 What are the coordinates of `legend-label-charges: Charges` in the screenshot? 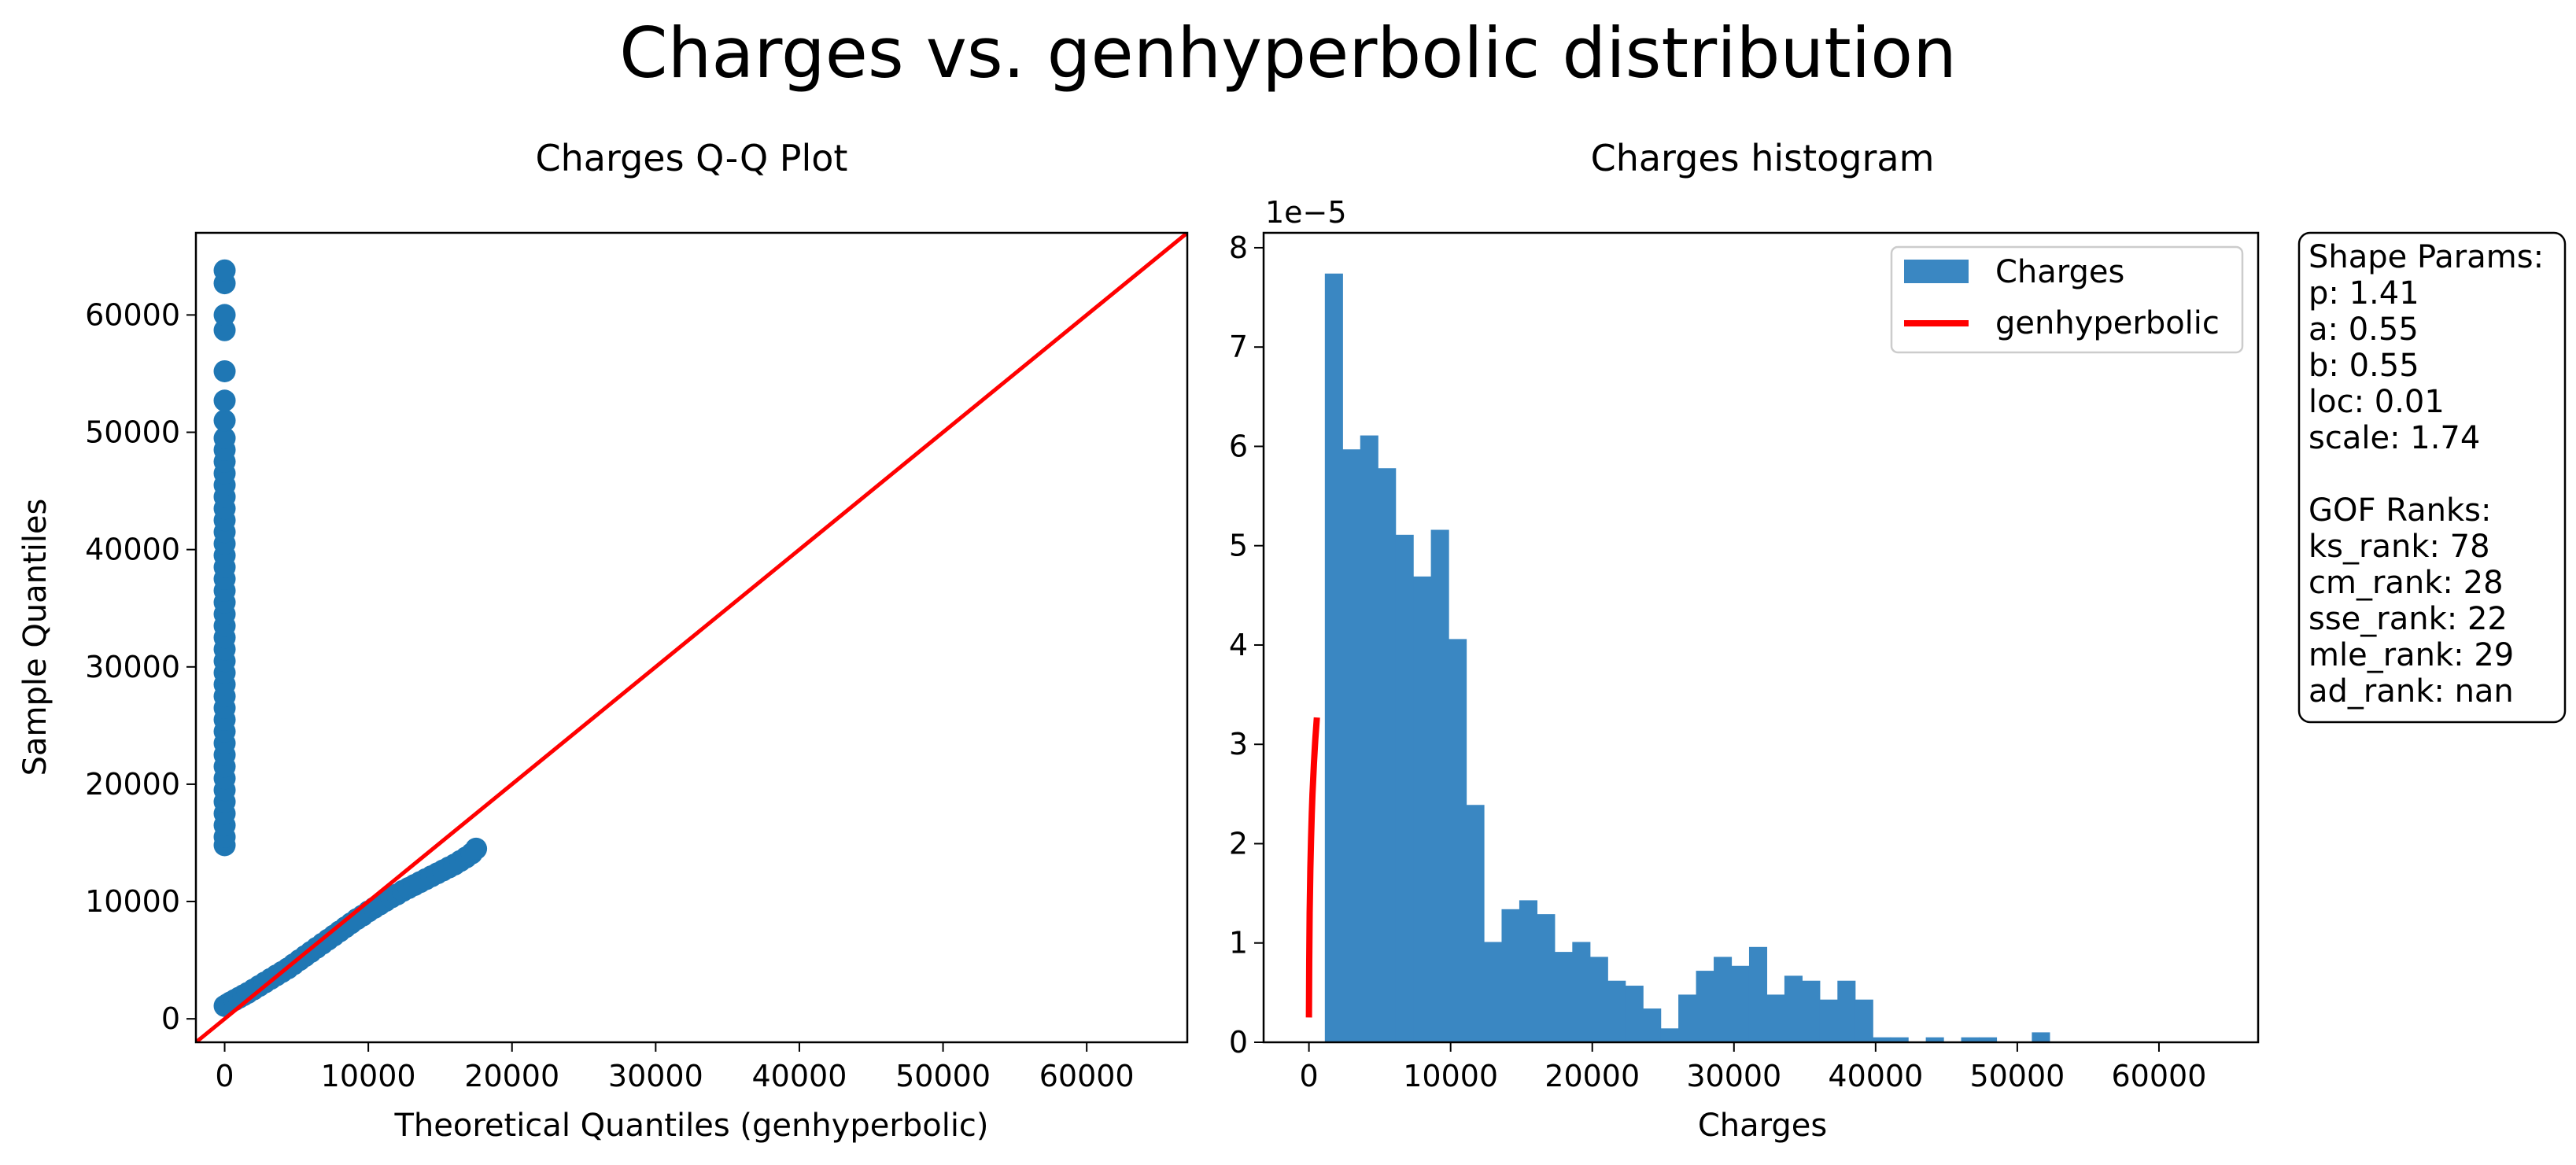 It's located at (2059, 272).